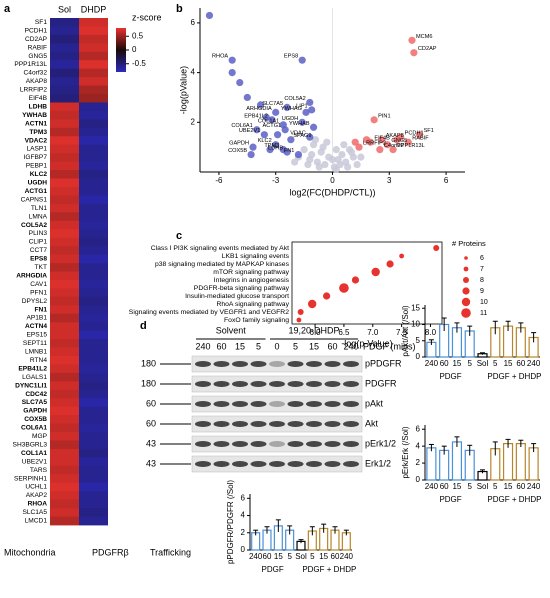 Image resolution: width=550 pixels, height=598 pixels. What do you see at coordinates (240, 346) in the screenshot?
I see `lane-label: 15` at bounding box center [240, 346].